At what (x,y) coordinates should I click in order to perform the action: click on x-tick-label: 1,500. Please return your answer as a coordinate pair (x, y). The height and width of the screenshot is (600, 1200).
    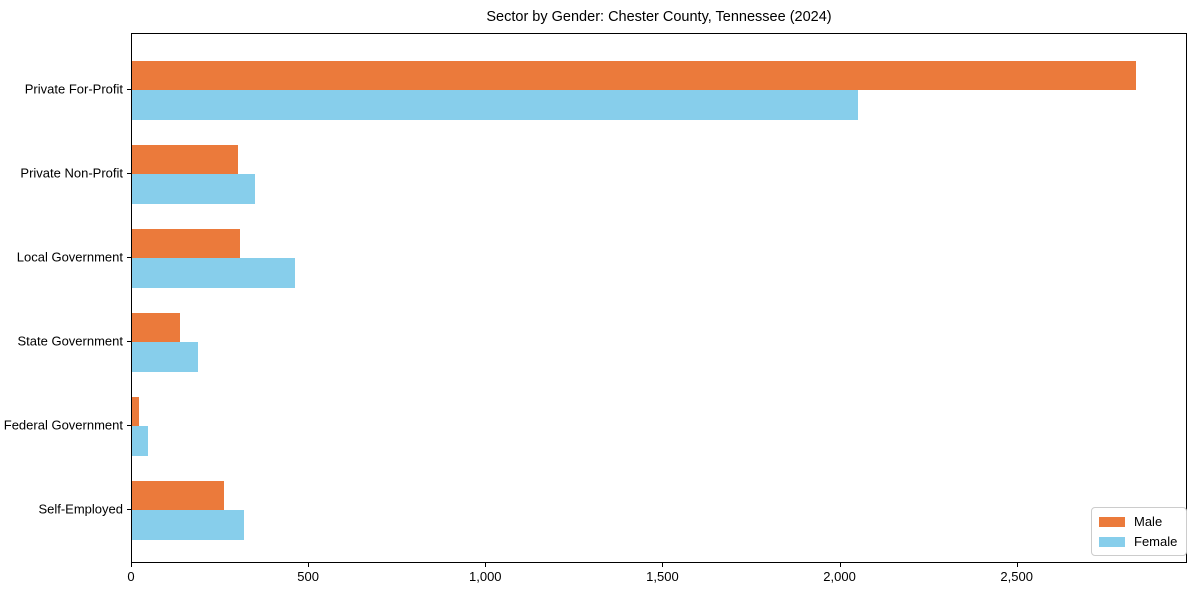
    Looking at the image, I should click on (662, 576).